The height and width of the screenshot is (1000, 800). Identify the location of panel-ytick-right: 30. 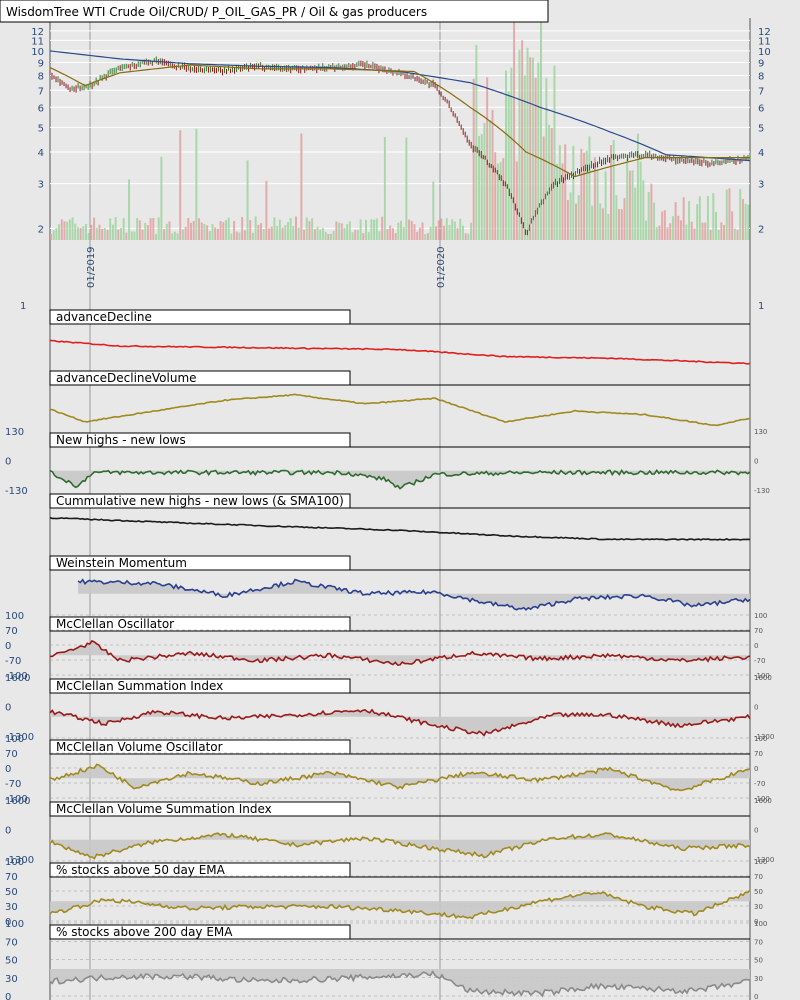
(758, 979).